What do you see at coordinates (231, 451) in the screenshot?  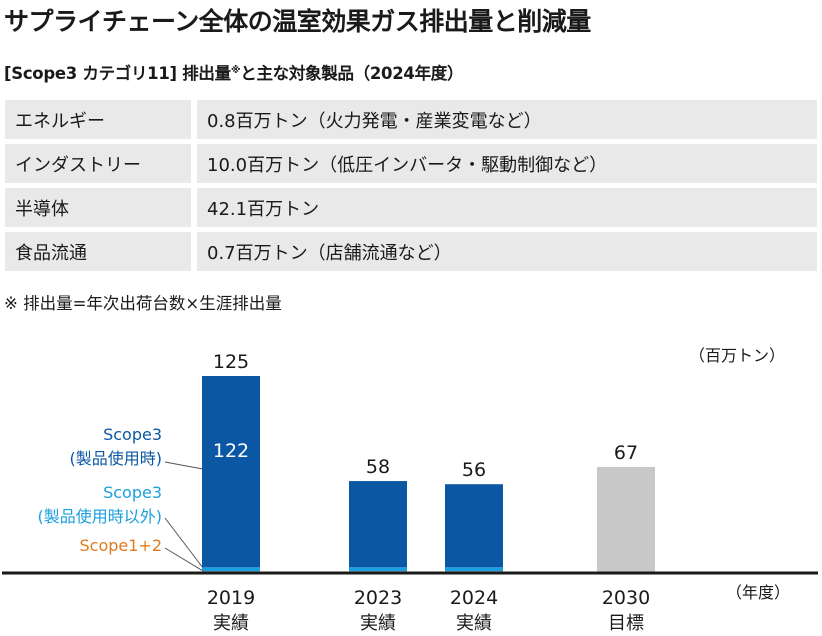 I see `inner-value-label: 122` at bounding box center [231, 451].